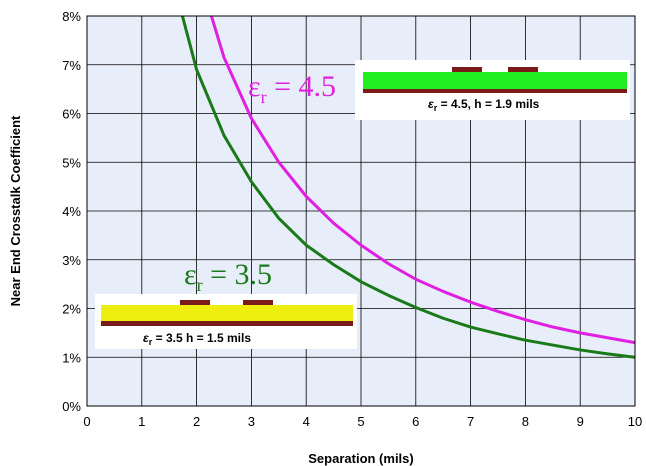  What do you see at coordinates (71, 357) in the screenshot?
I see `y-tick-label: 1%` at bounding box center [71, 357].